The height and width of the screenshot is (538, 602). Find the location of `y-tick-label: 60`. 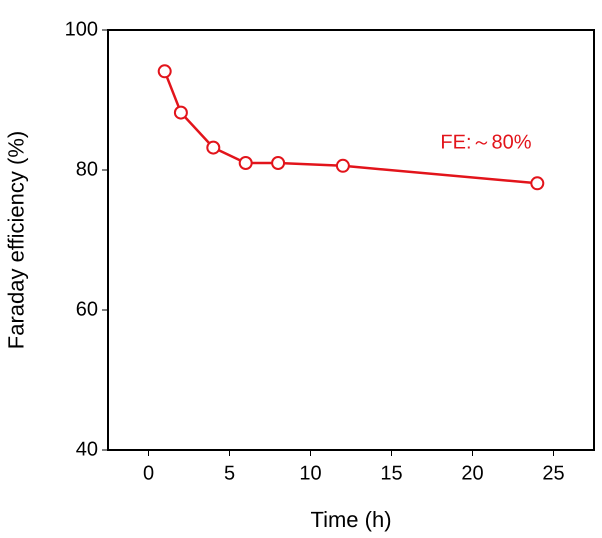

y-tick-label: 60 is located at coordinates (87, 309).